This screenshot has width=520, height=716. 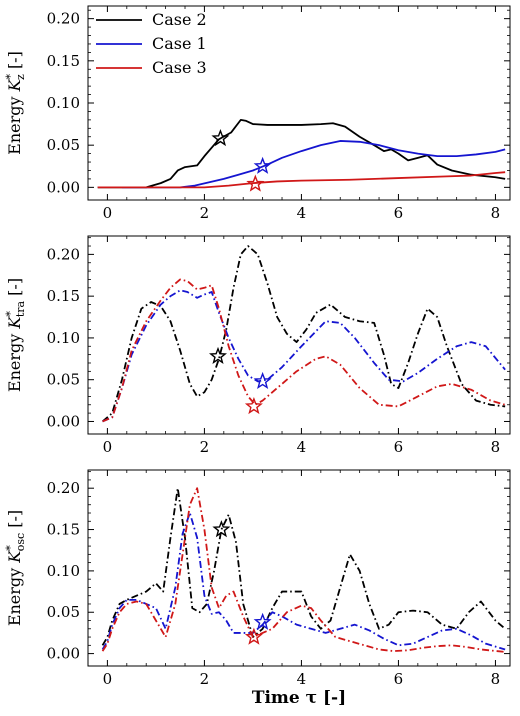 I want to click on legend-label: Case 2, so click(x=179, y=19).